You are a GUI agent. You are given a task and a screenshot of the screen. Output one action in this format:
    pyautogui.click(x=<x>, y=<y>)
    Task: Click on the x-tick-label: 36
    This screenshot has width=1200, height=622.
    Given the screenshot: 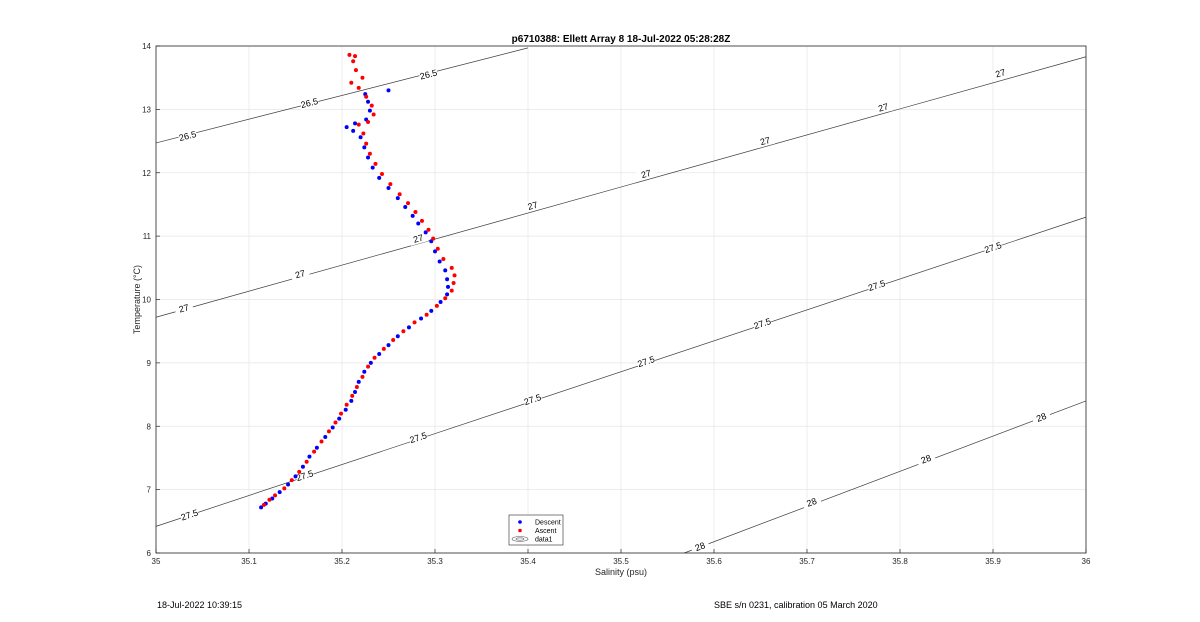 What is the action you would take?
    pyautogui.click(x=1086, y=561)
    